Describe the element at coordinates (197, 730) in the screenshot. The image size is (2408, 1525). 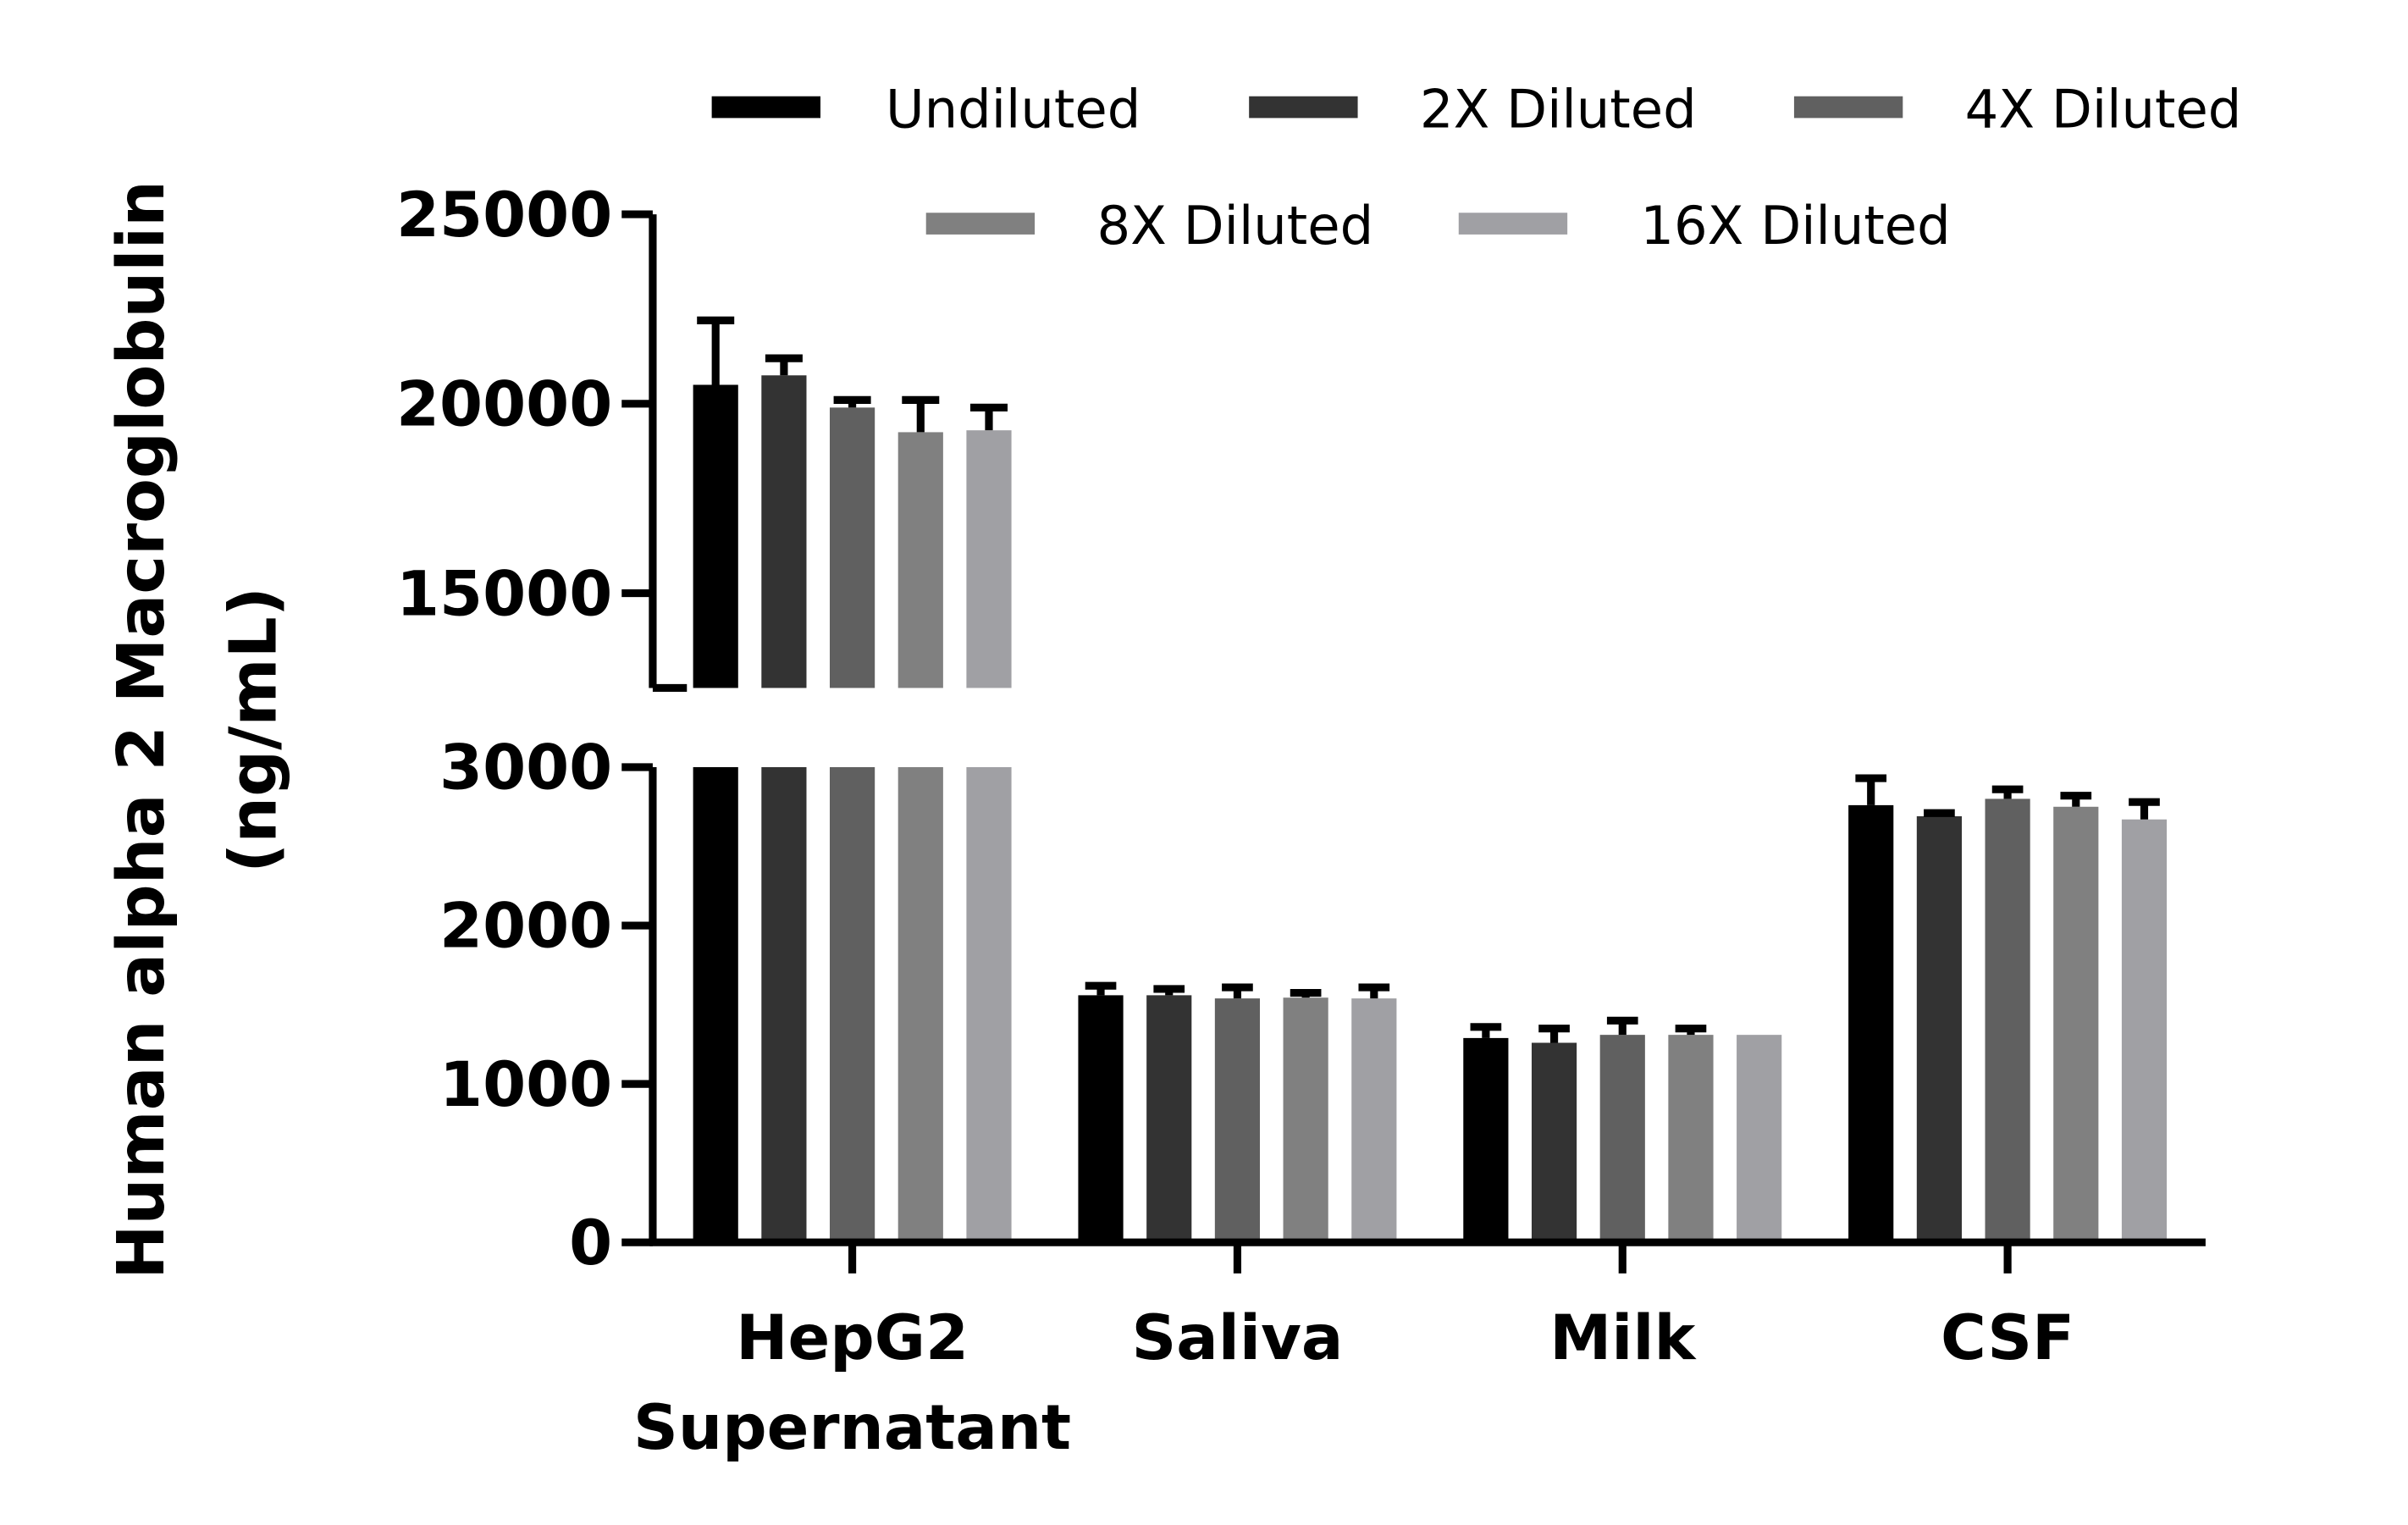
I see `y-axis-title: Human alpha 2 Macroglobulin (ng/mL)` at that location.